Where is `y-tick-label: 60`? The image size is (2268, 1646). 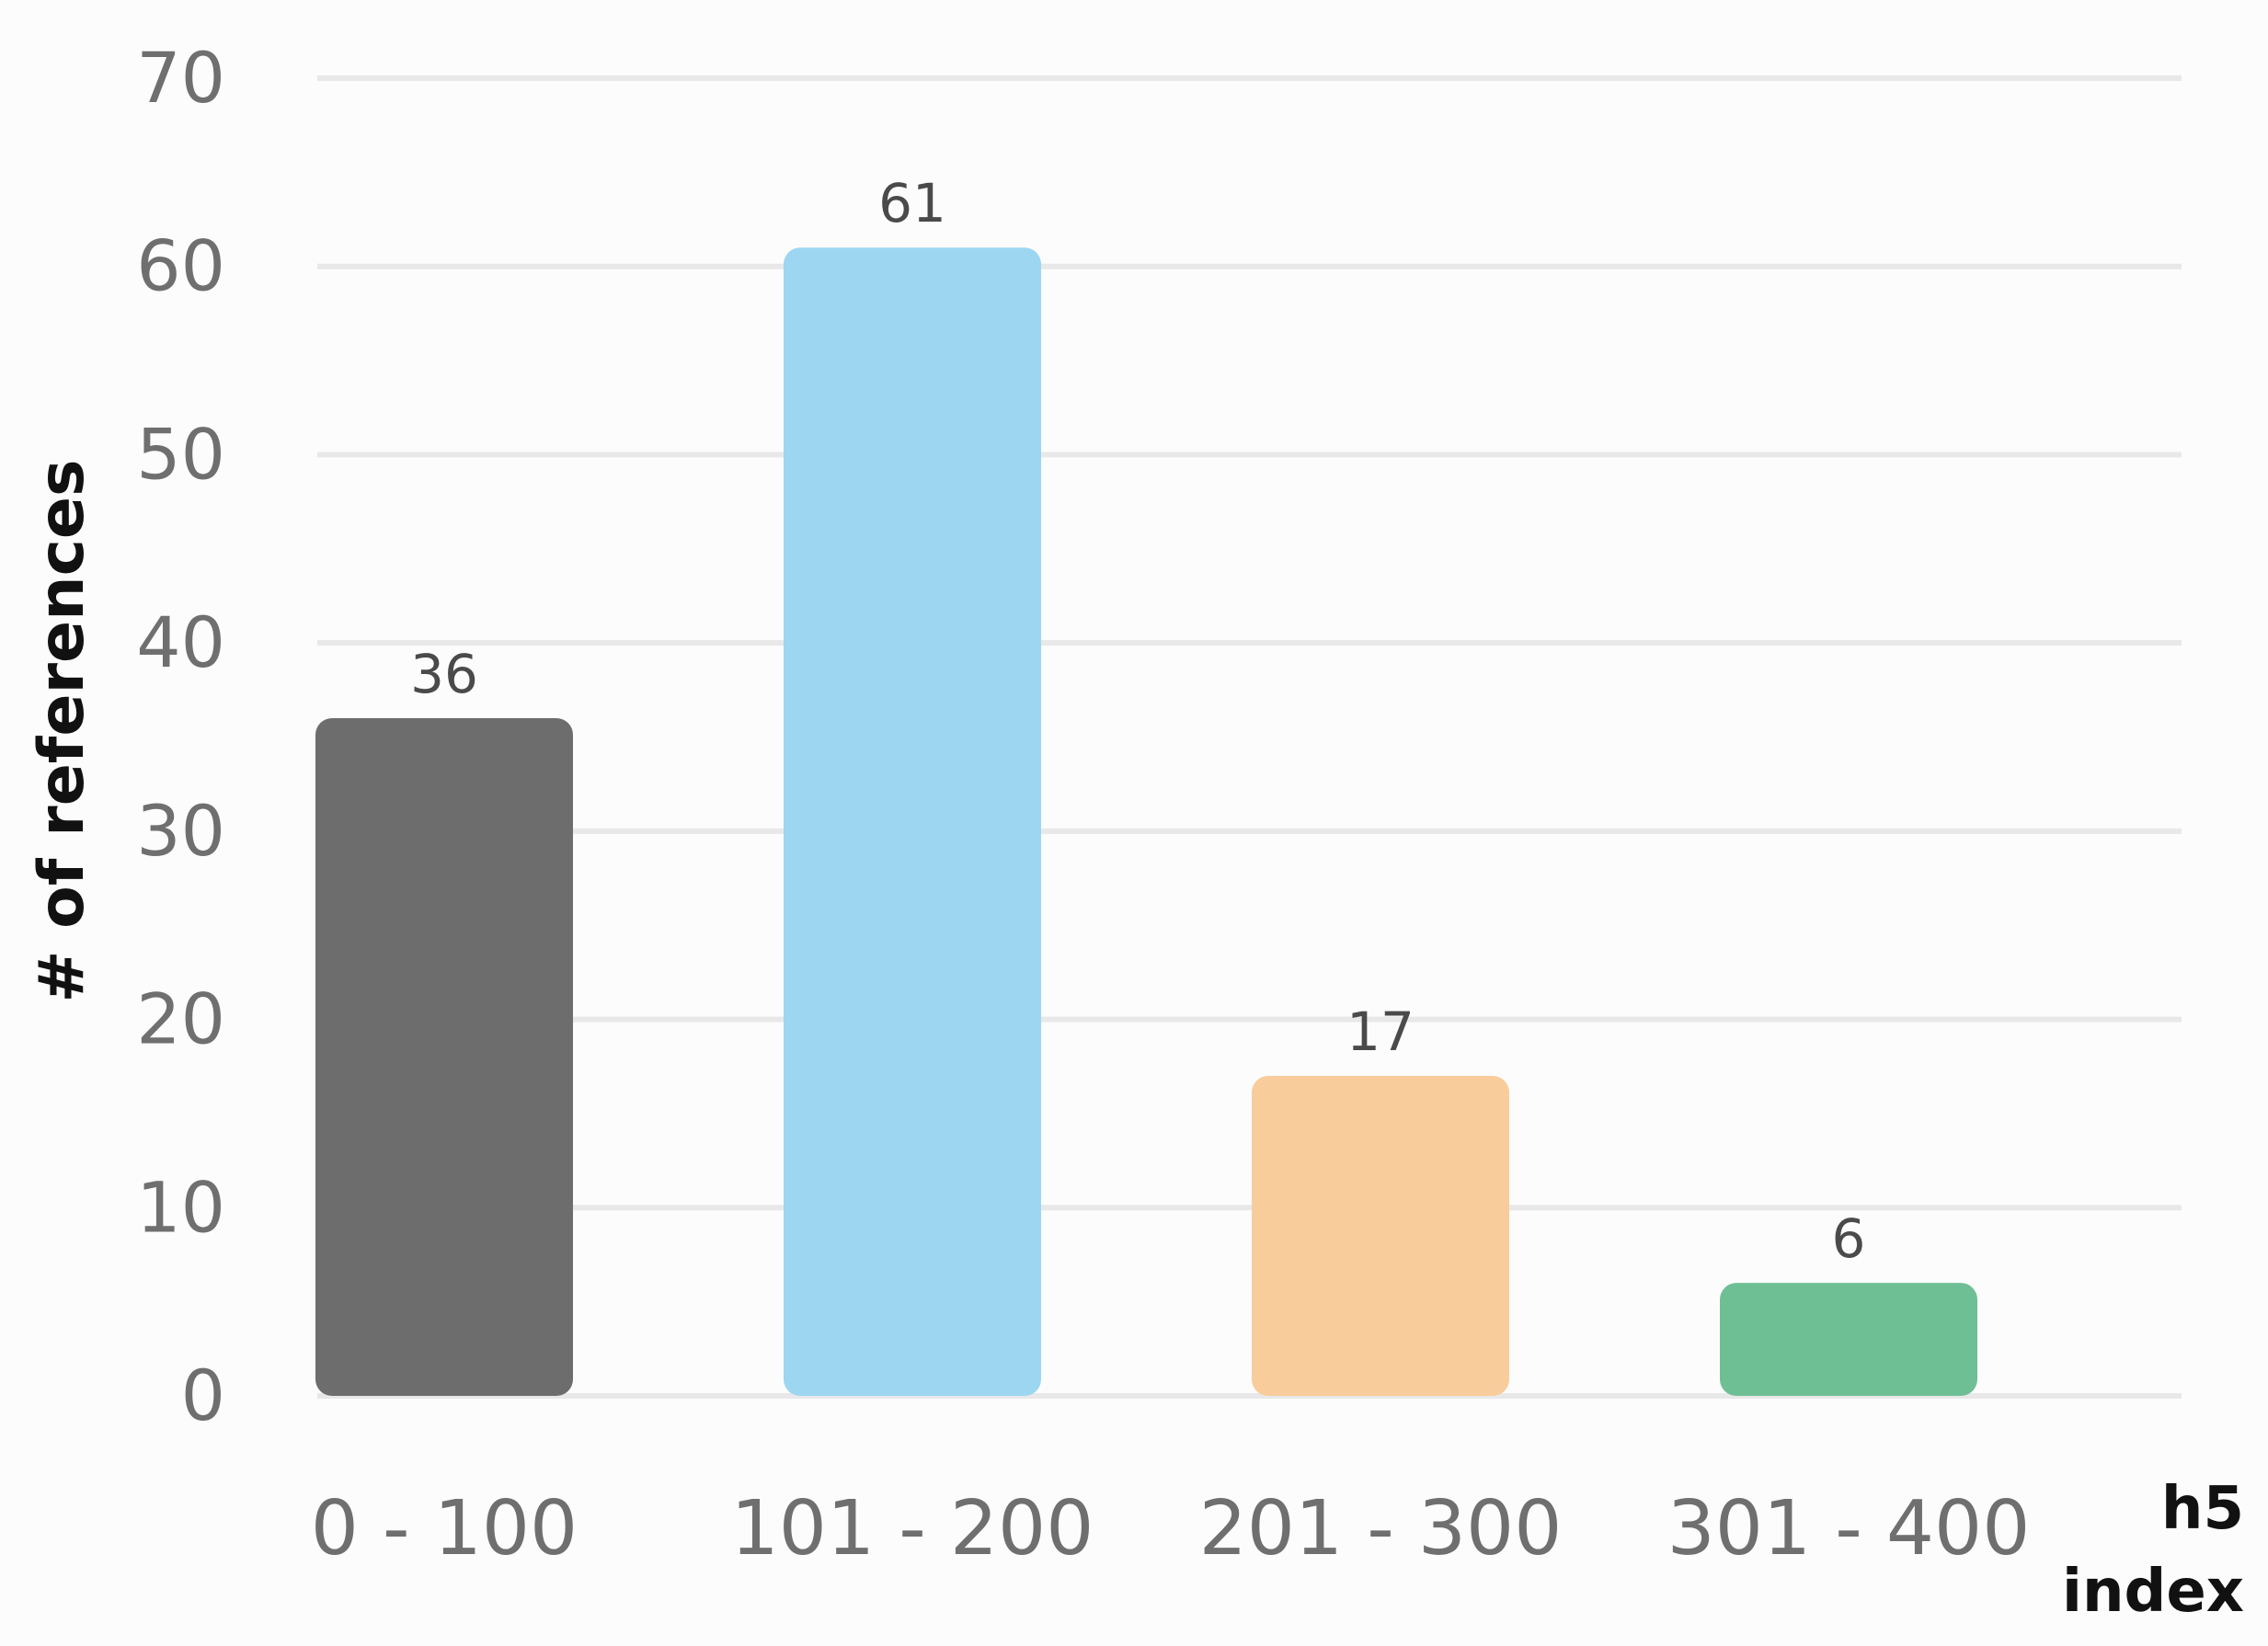 y-tick-label: 60 is located at coordinates (180, 266).